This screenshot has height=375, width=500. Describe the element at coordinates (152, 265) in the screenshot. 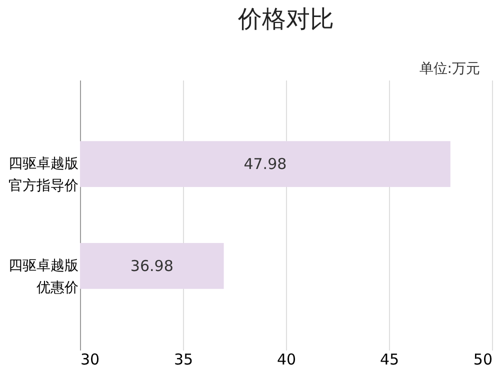

I see `data-label: 36.98` at that location.